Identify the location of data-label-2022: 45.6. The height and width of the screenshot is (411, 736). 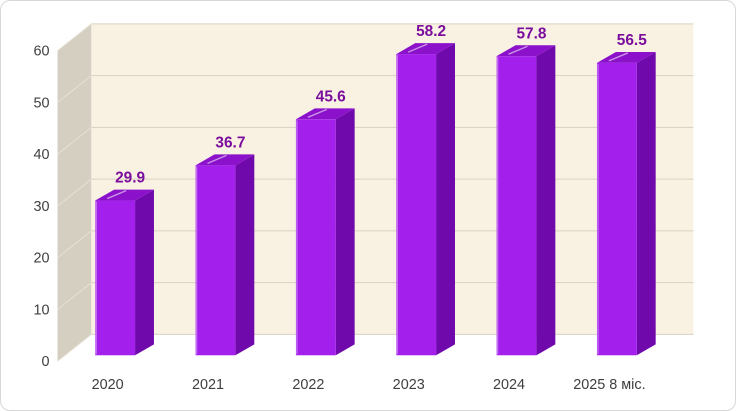
(331, 96).